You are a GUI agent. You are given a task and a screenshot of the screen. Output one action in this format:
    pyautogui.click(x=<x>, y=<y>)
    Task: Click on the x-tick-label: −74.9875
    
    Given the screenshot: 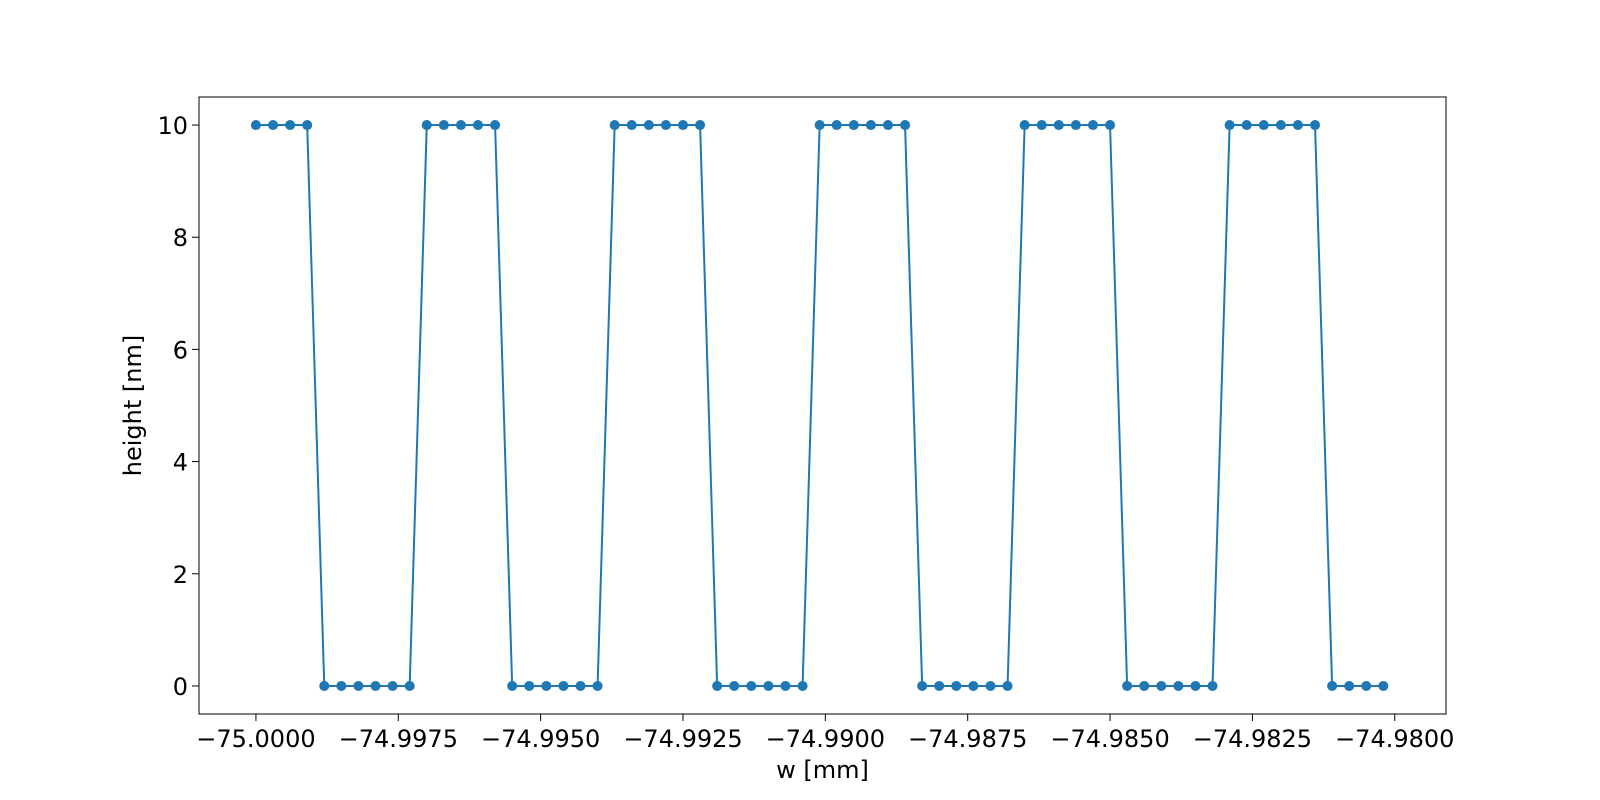 What is the action you would take?
    pyautogui.click(x=967, y=739)
    